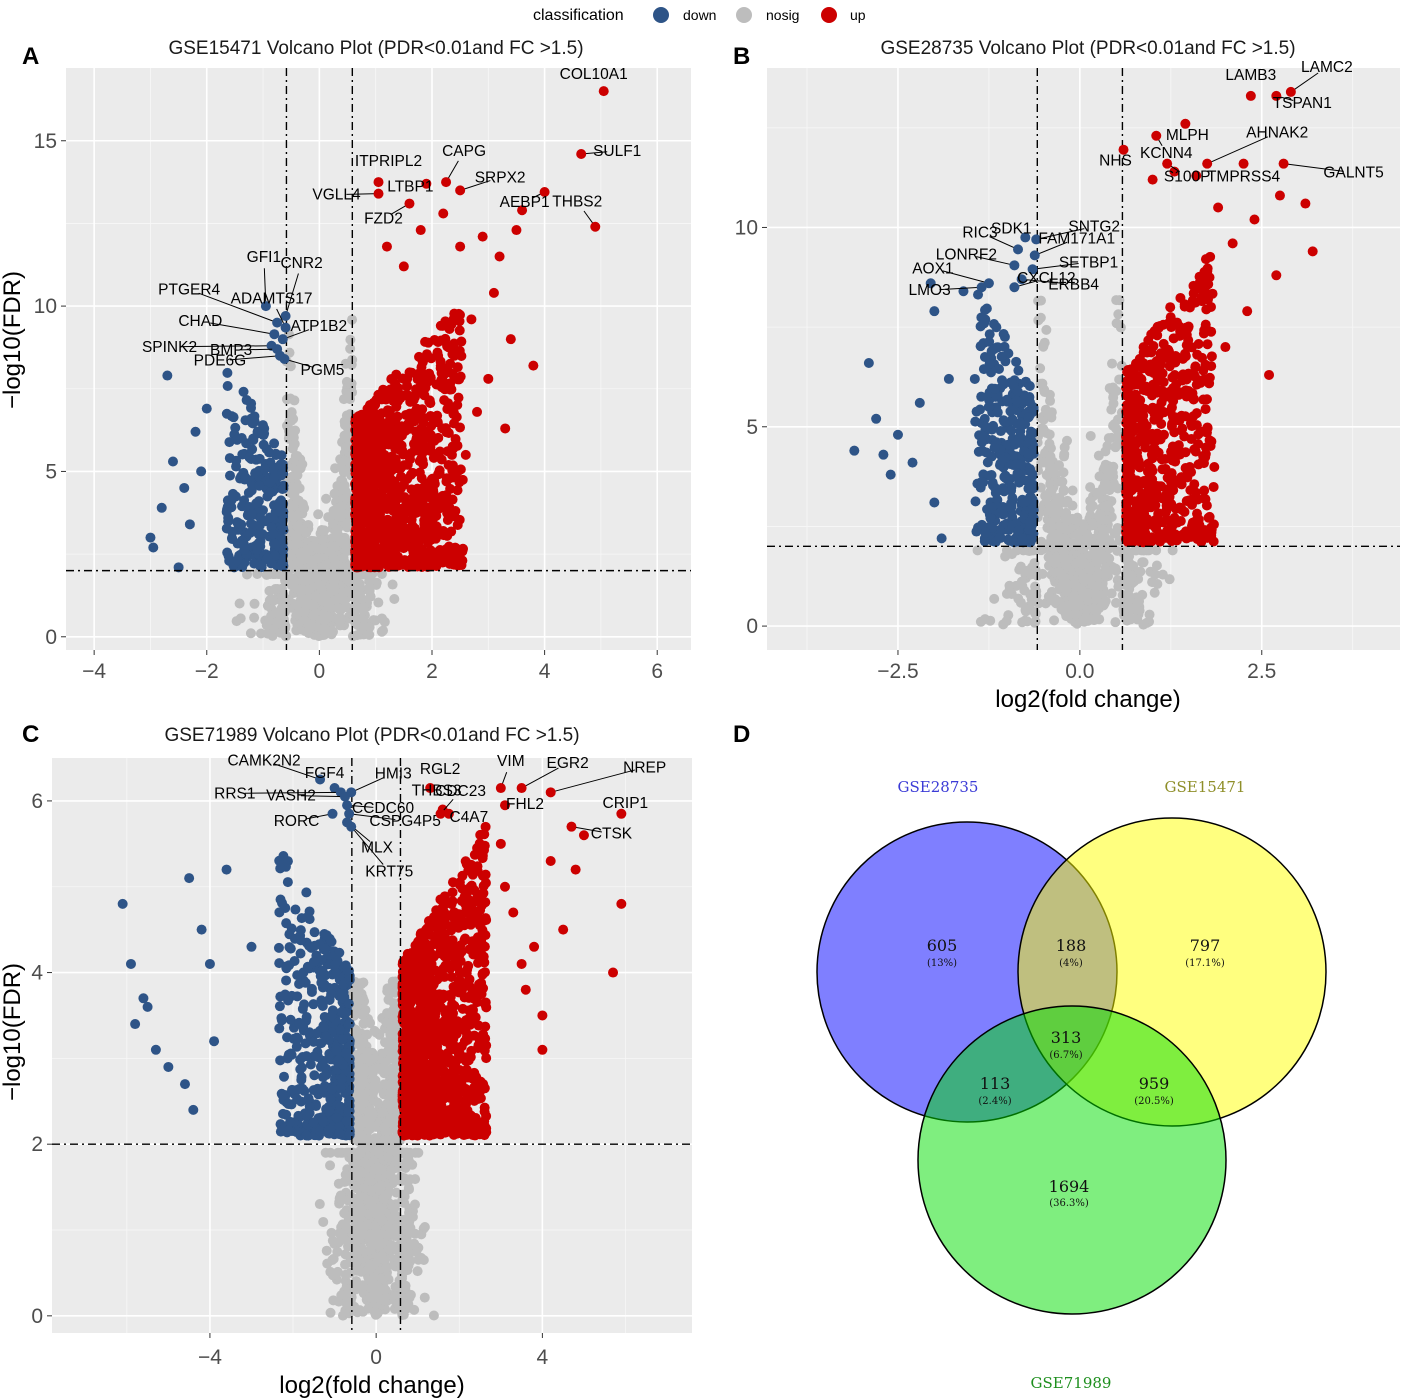 The height and width of the screenshot is (1400, 1401). What do you see at coordinates (1187, 177) in the screenshot?
I see `gene-label: S100P` at bounding box center [1187, 177].